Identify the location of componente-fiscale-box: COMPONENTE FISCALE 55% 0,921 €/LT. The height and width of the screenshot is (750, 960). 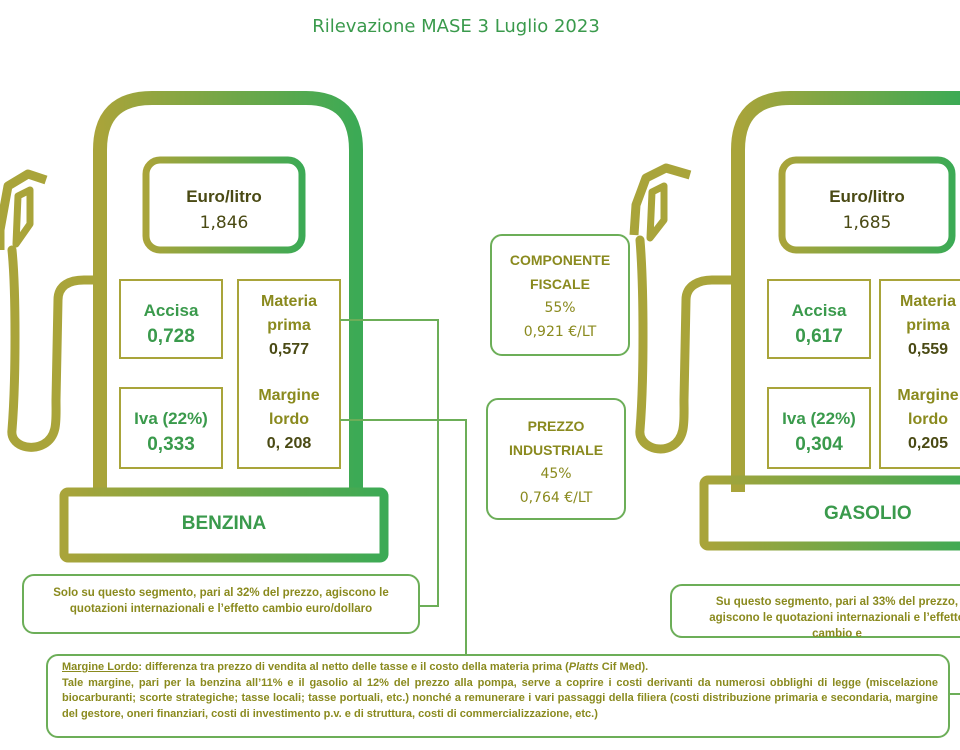
(560, 295).